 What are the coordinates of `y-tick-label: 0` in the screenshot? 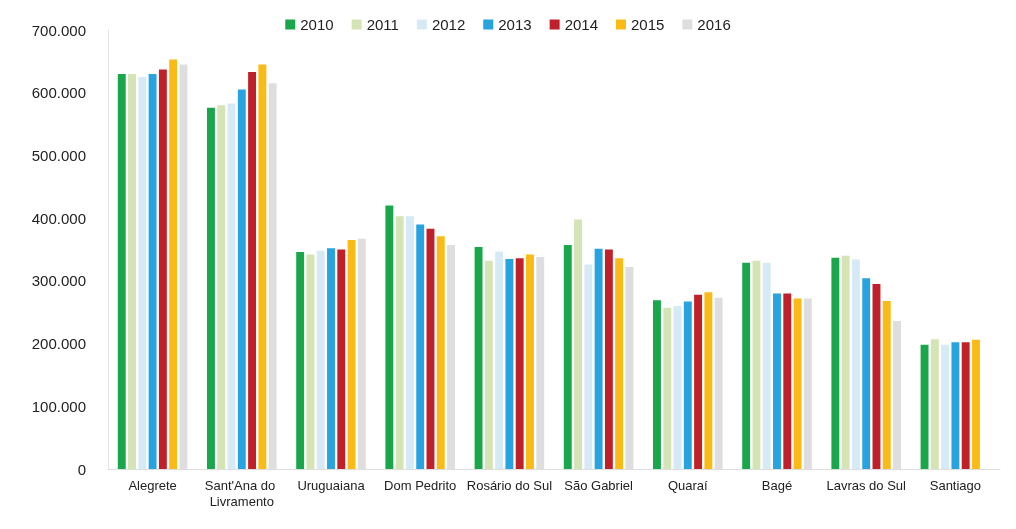 It's located at (81, 469).